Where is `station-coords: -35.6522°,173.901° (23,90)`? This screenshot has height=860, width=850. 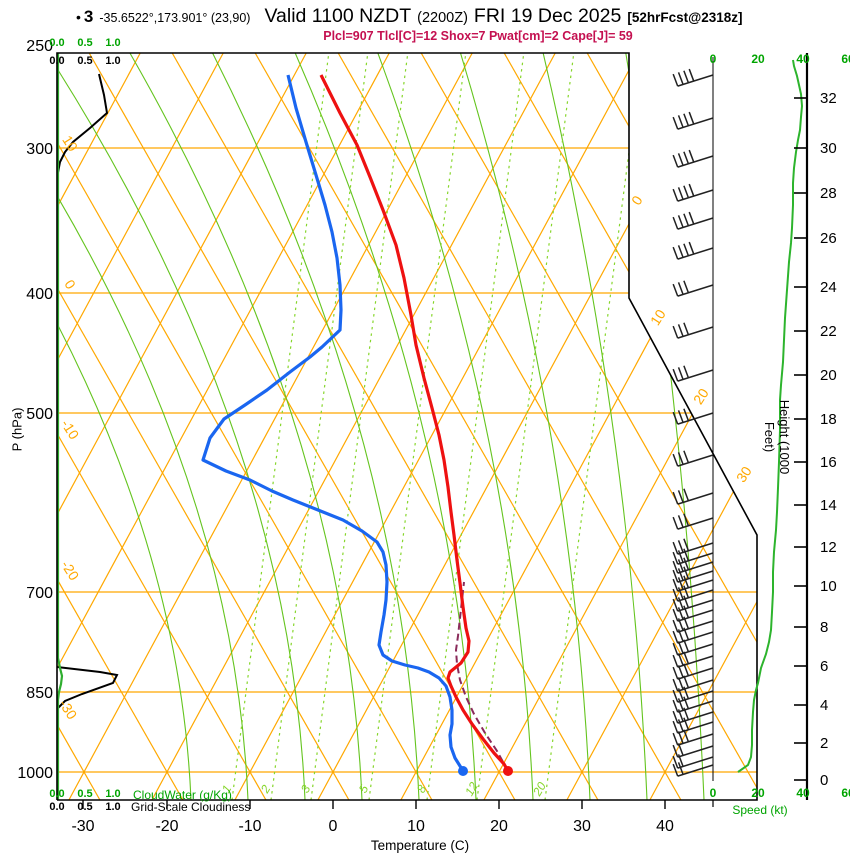 station-coords: -35.6522°,173.901° (23,90) is located at coordinates (175, 18).